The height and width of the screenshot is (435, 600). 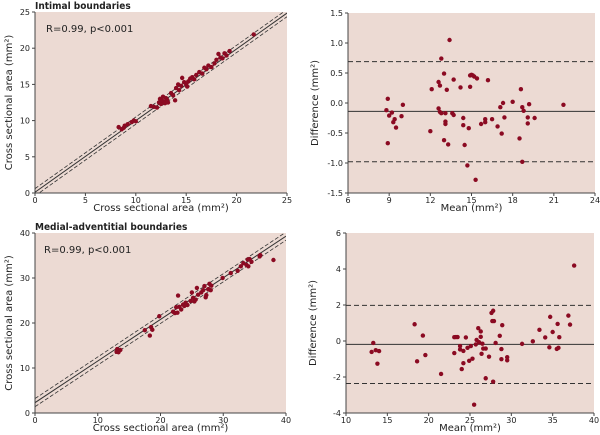 What do you see at coordinates (338, 269) in the screenshot?
I see `panel-4-y-tick-label: 4` at bounding box center [338, 269].